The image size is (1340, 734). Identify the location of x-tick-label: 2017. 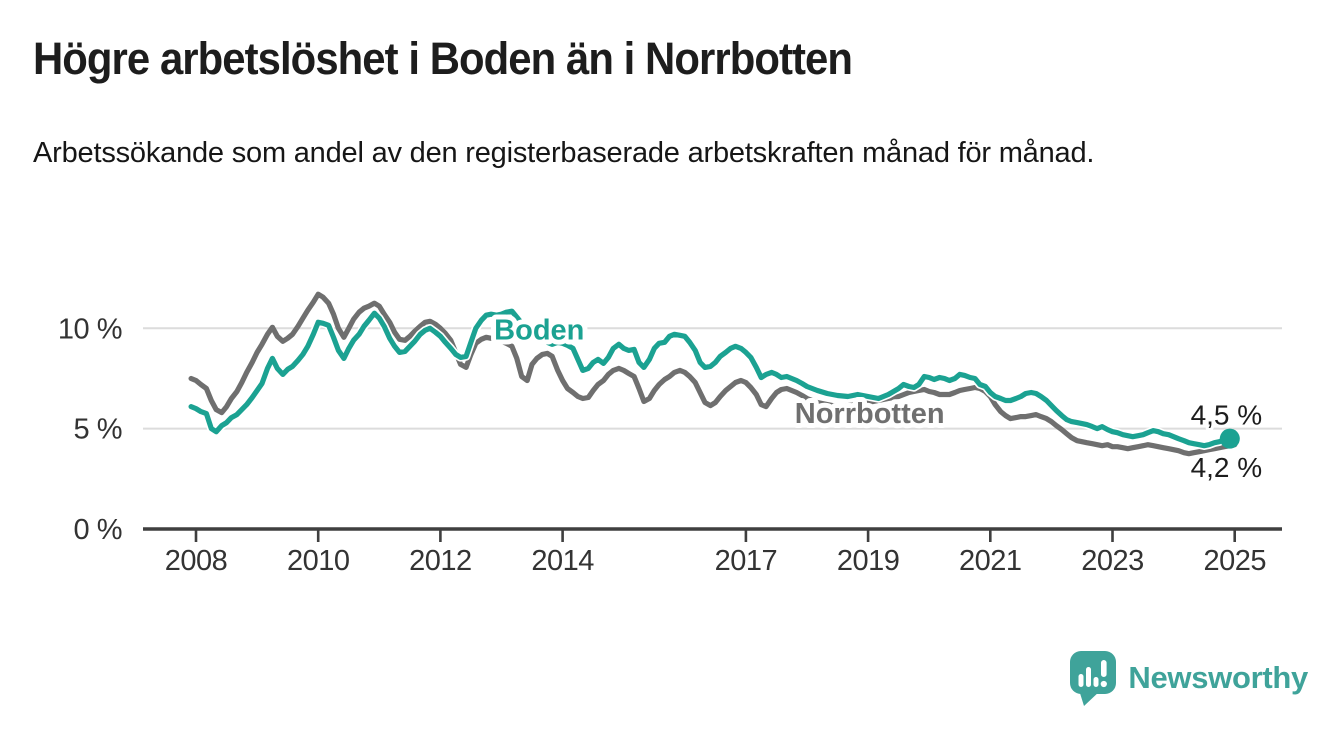
(746, 561).